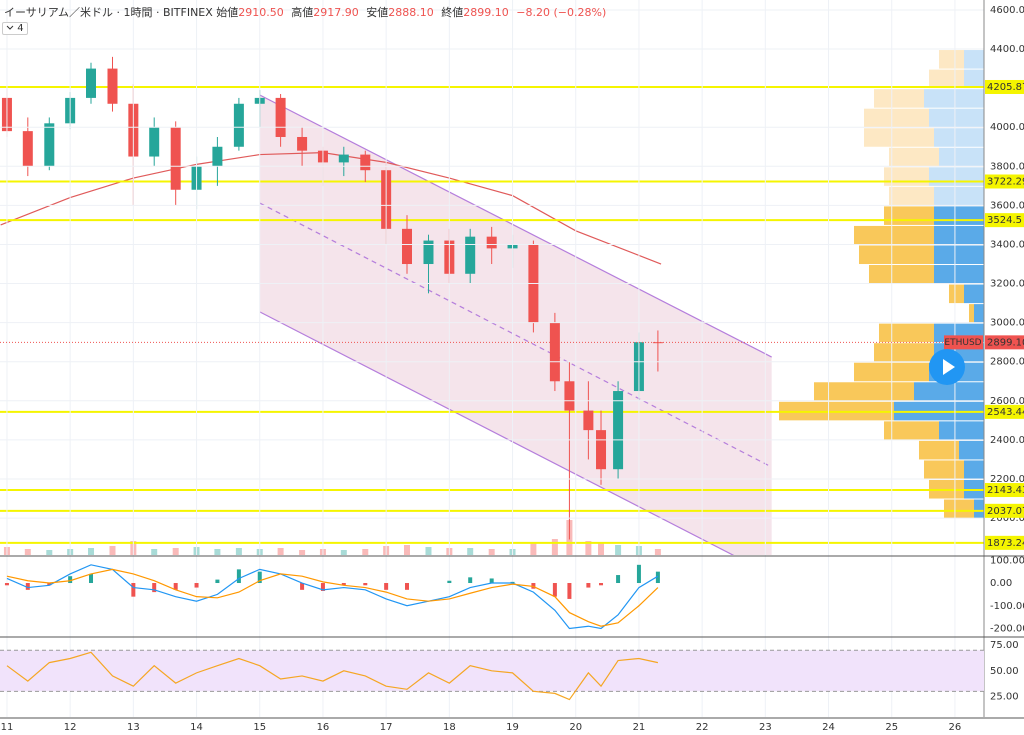 The image size is (1024, 735). Describe the element at coordinates (1004, 696) in the screenshot. I see `rsi-tick-label: 25.00` at that location.